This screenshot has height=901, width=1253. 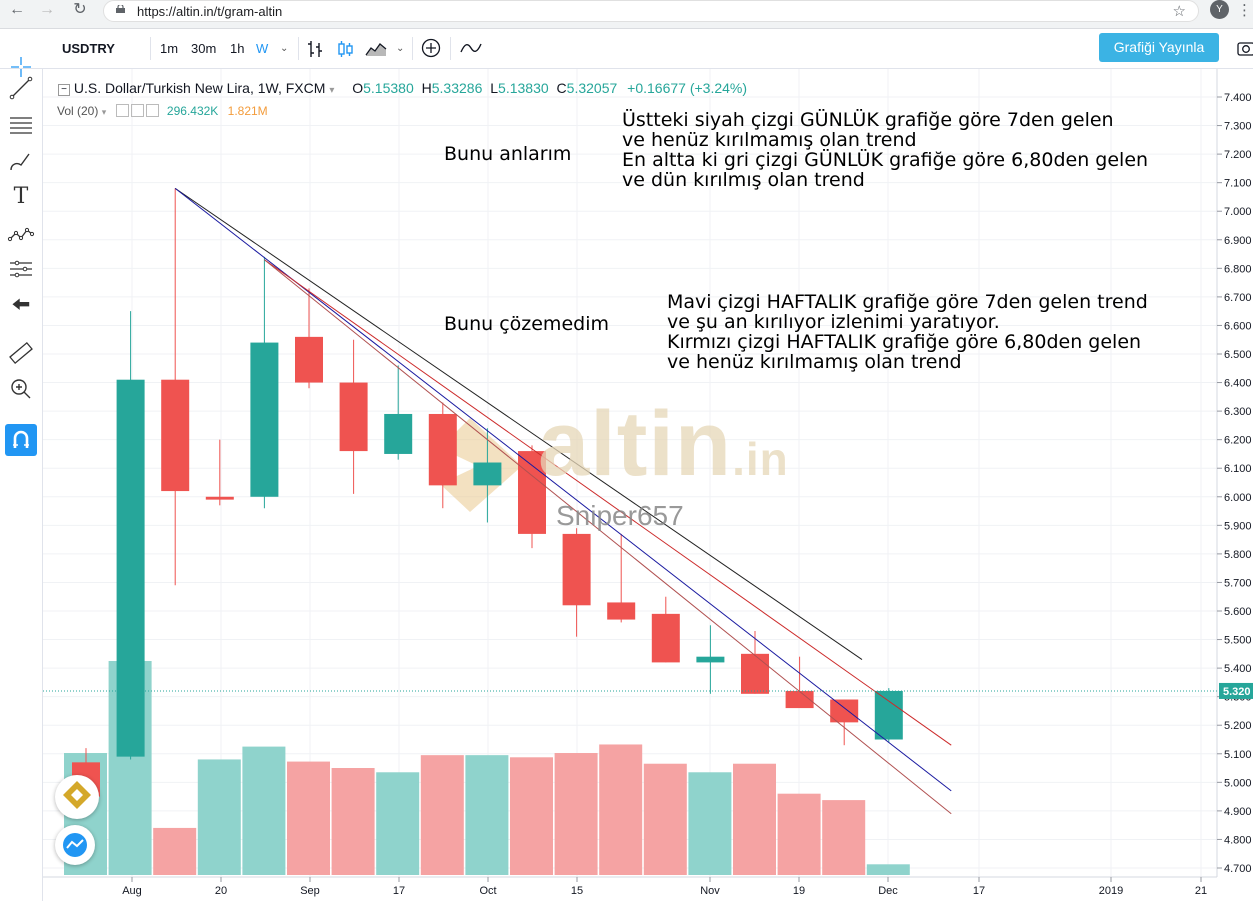 I want to click on price-tick-label: 7.000, so click(x=1238, y=212).